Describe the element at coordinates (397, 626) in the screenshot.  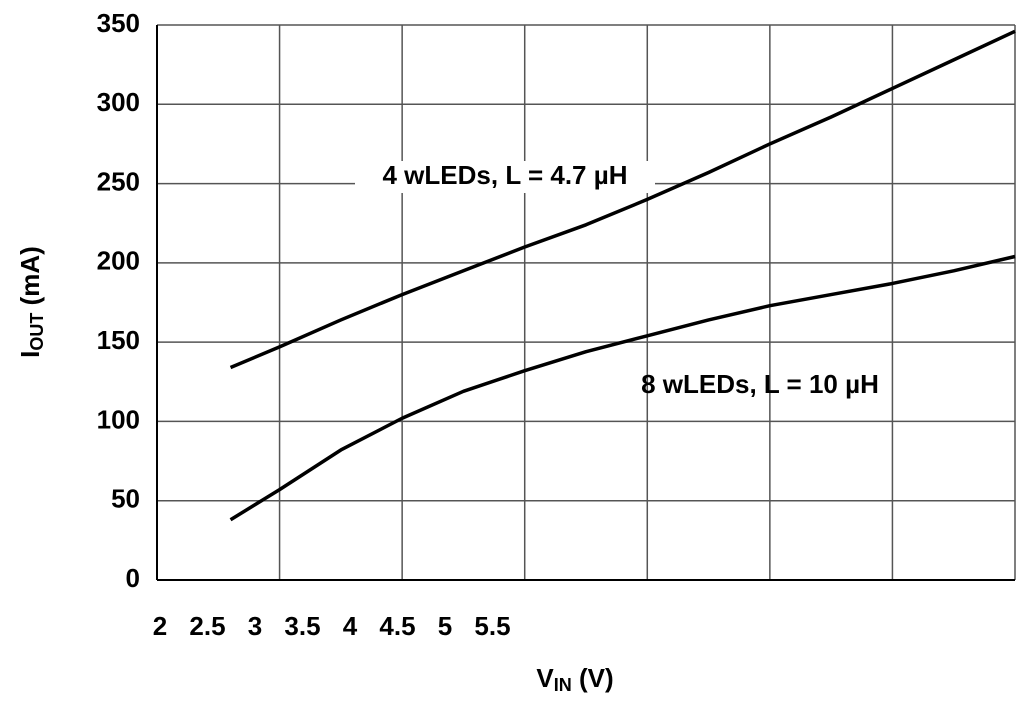
I see `x-tick-label: 4.5` at that location.